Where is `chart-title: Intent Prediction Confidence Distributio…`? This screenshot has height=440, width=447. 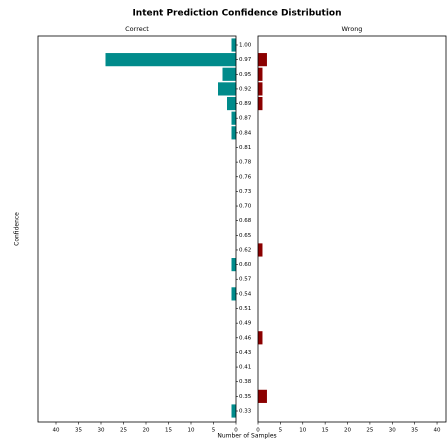 chart-title: Intent Prediction Confidence Distributio… is located at coordinates (236, 14).